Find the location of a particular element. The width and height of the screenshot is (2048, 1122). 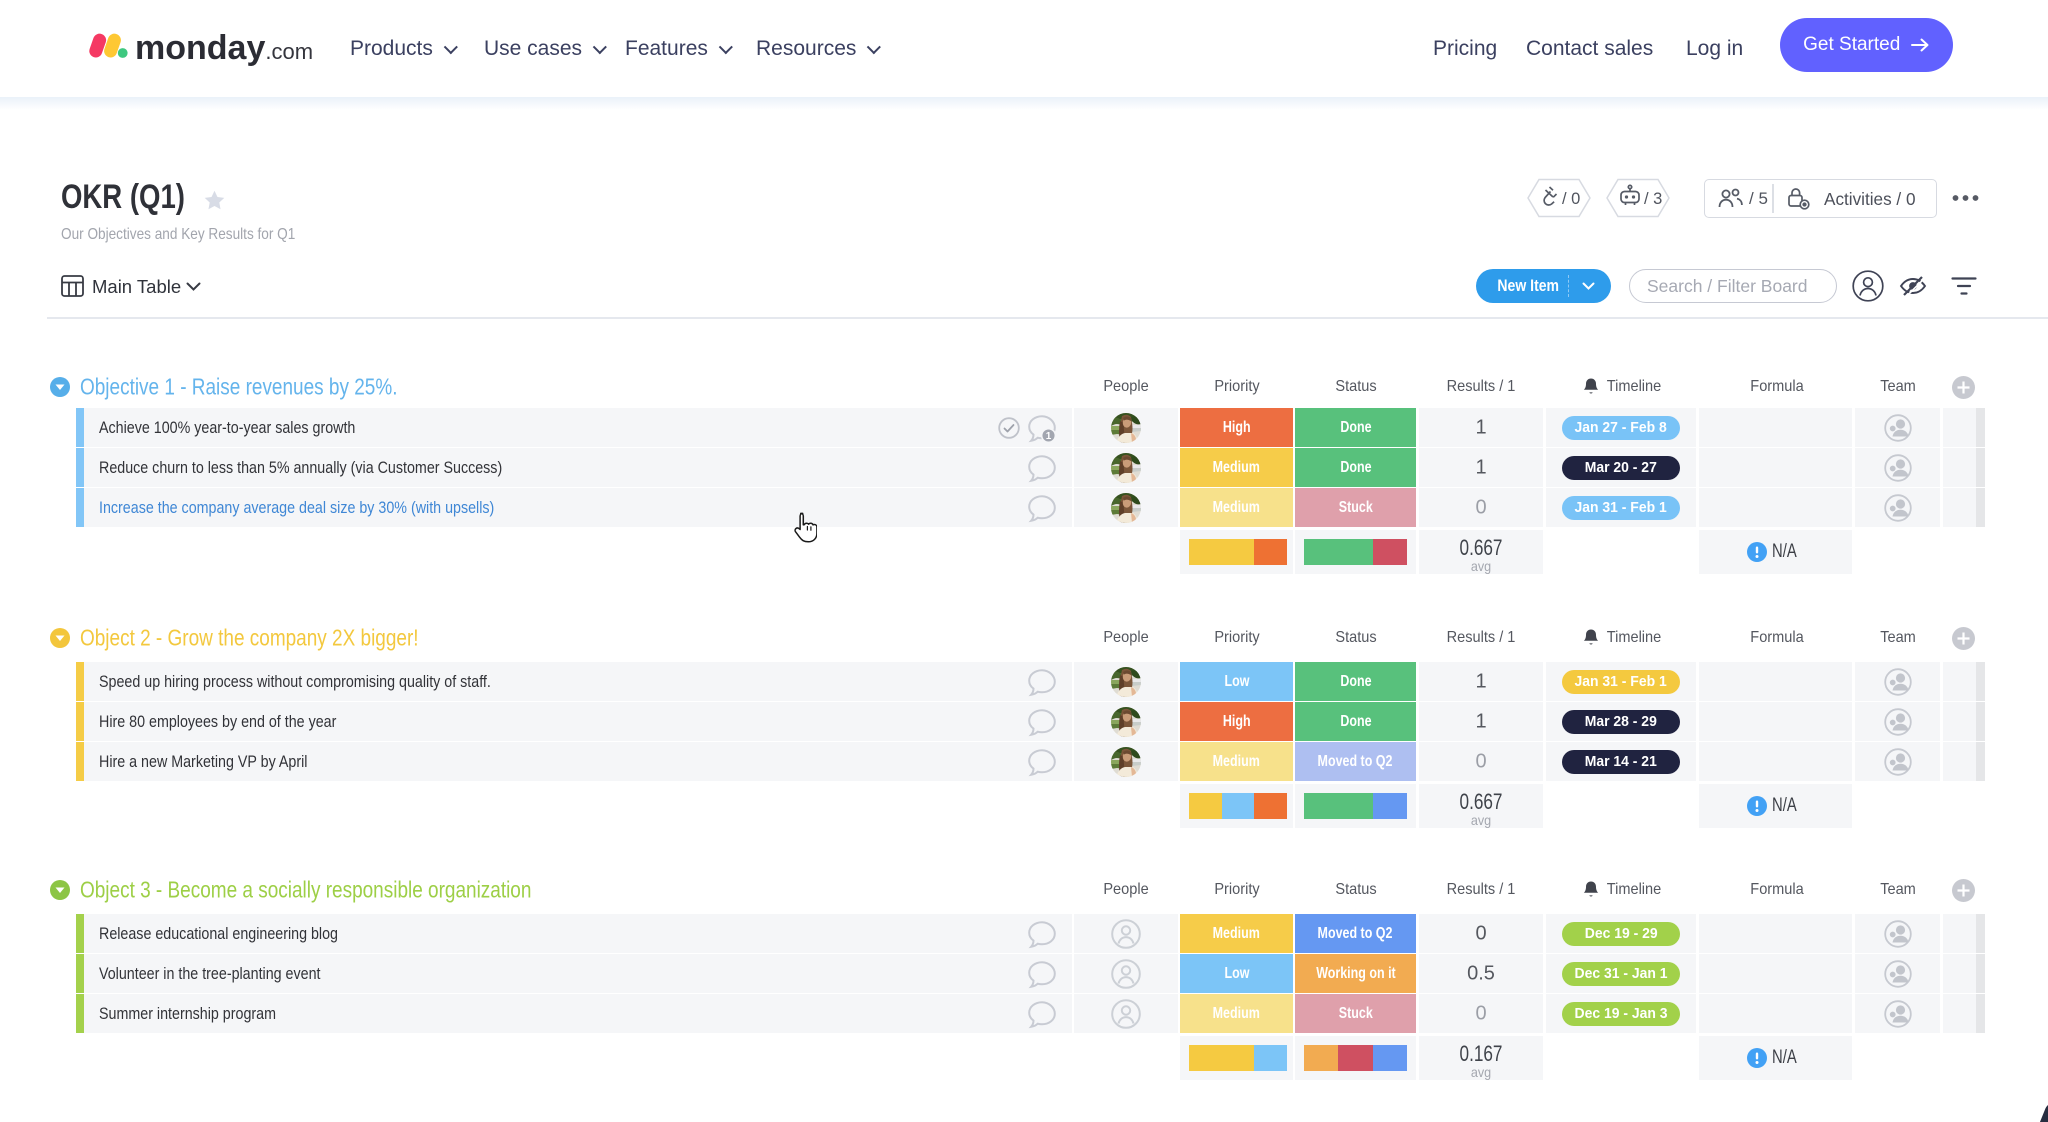

svg-text: 1 is located at coordinates (1049, 436).